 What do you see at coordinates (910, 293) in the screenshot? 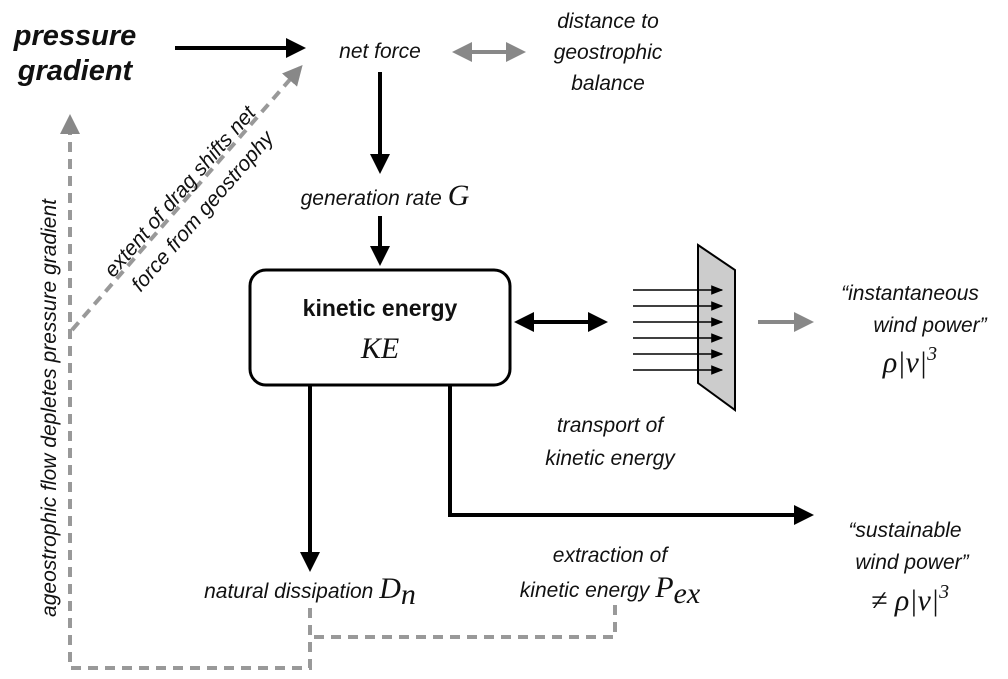
I see `instantaneous-label: “instantaneous` at bounding box center [910, 293].